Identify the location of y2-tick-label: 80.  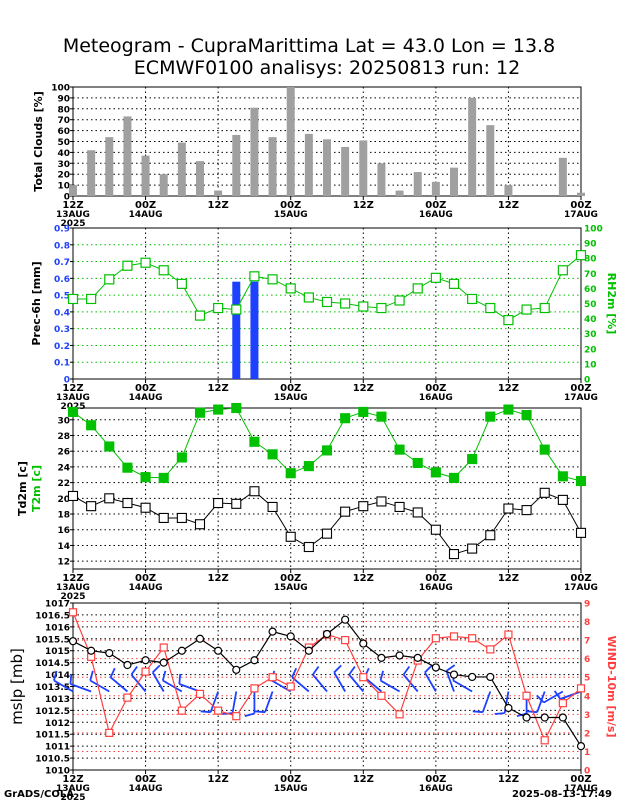
(590, 260).